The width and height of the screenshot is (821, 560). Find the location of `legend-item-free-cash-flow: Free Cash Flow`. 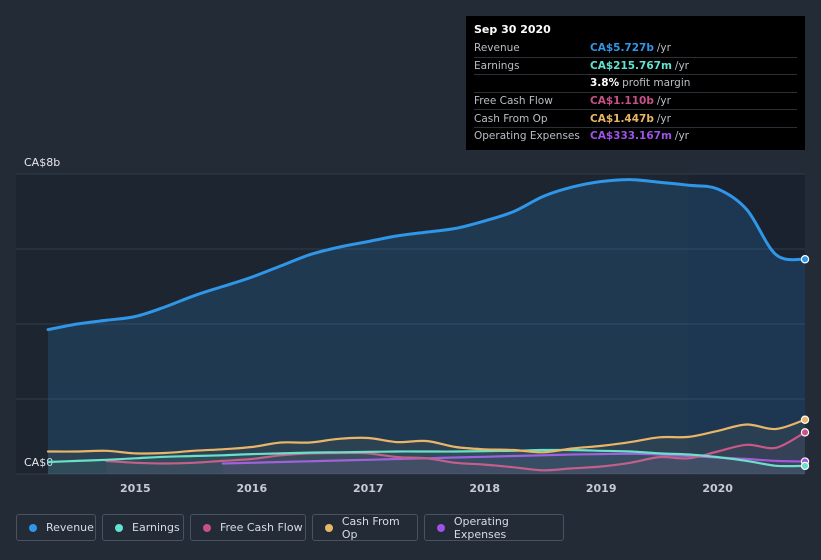

legend-item-free-cash-flow: Free Cash Flow is located at coordinates (248, 527).